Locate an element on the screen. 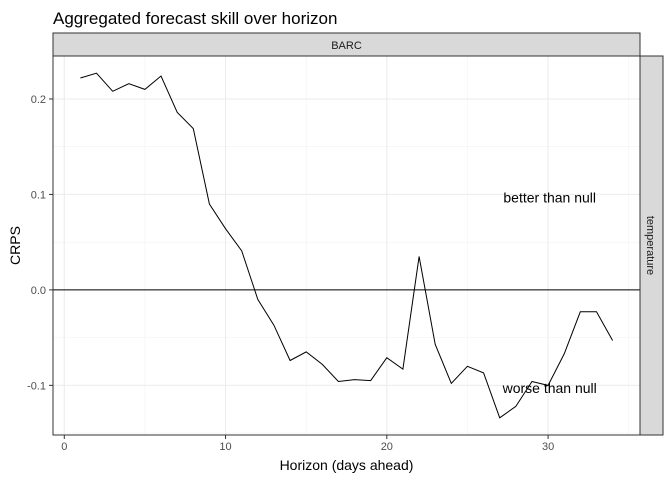  y-tick-label: 0.0 is located at coordinates (38, 291).